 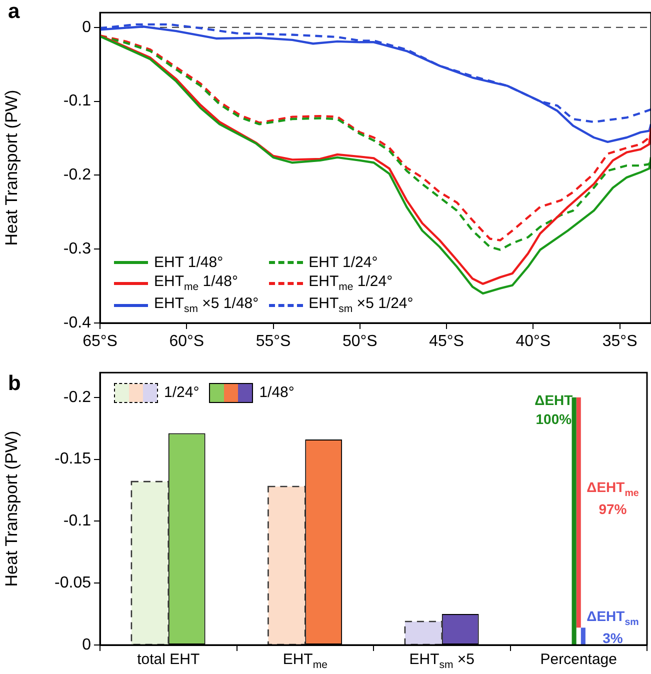 What do you see at coordinates (360, 341) in the screenshot?
I see `x-tick-label: 50°S` at bounding box center [360, 341].